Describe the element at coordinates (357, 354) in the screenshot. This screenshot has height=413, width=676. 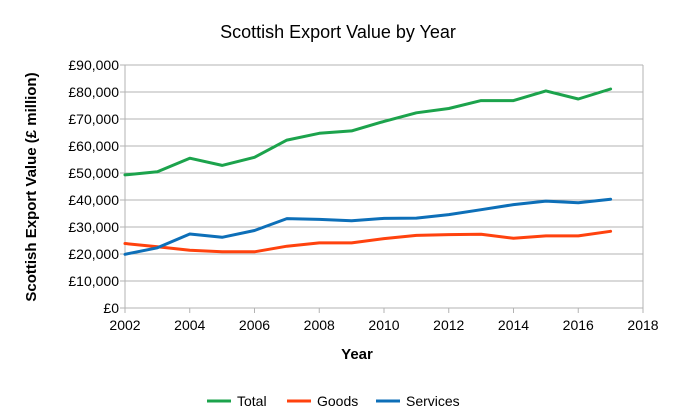
I see `x-axis-title: Year` at that location.